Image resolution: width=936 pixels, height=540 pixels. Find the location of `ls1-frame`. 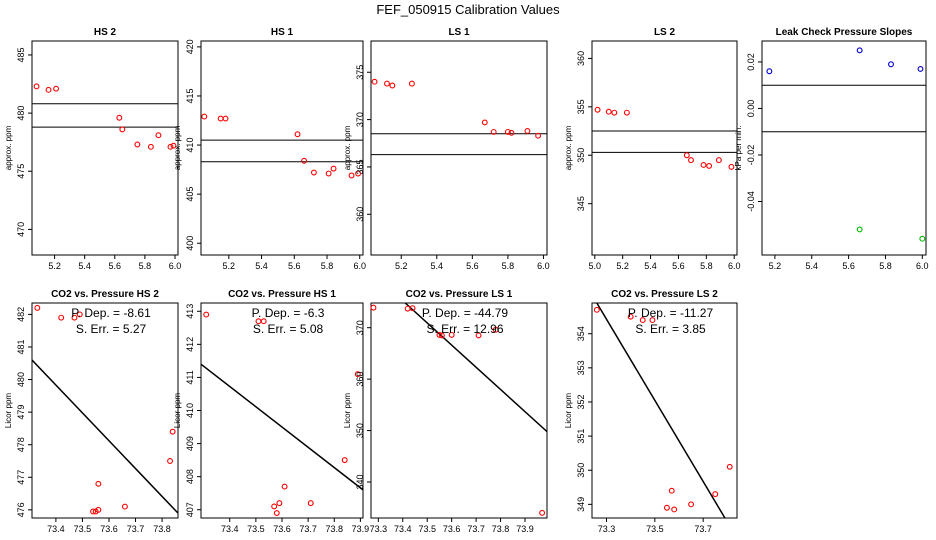

ls1-frame is located at coordinates (459, 148).